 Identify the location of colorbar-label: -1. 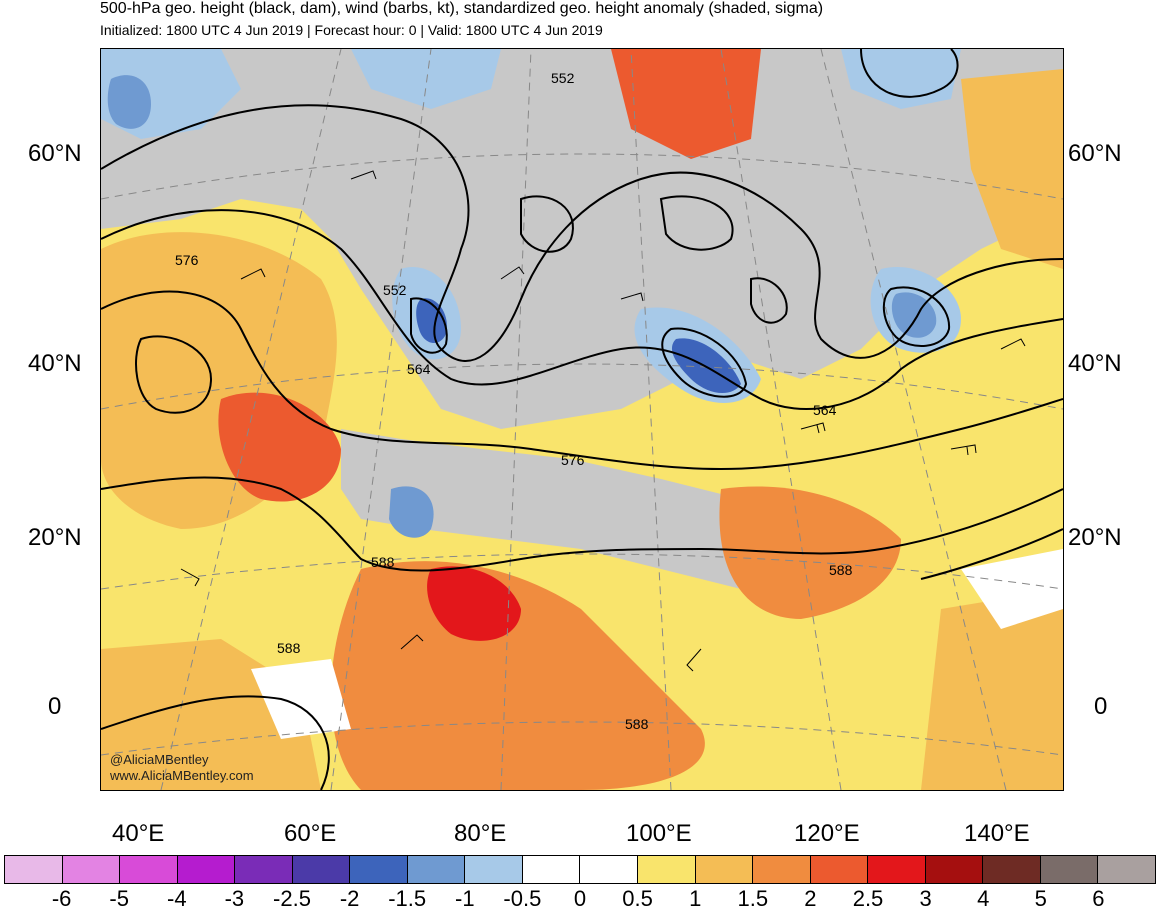
(465, 898).